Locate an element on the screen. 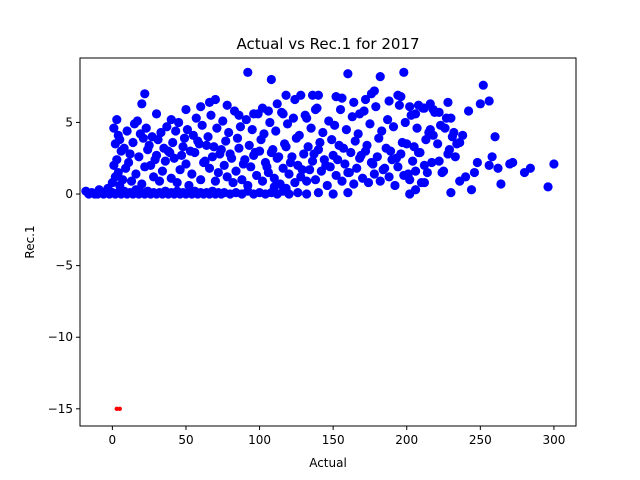 This screenshot has width=640, height=480. x-tick-label: 150 is located at coordinates (333, 440).